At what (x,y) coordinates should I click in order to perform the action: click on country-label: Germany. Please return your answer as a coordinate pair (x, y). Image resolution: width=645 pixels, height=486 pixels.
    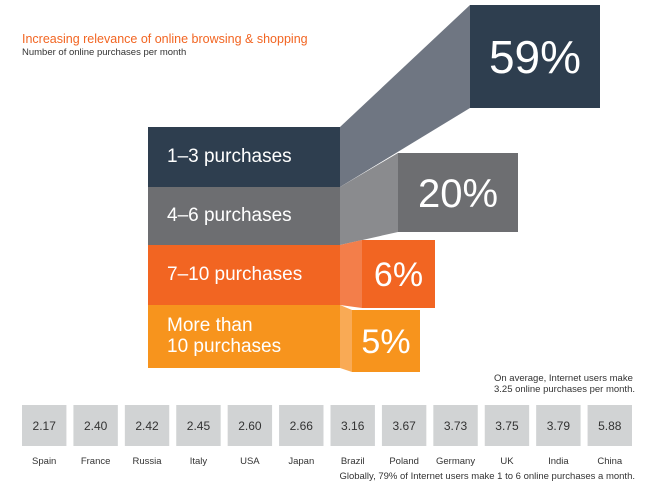
    Looking at the image, I should click on (455, 461).